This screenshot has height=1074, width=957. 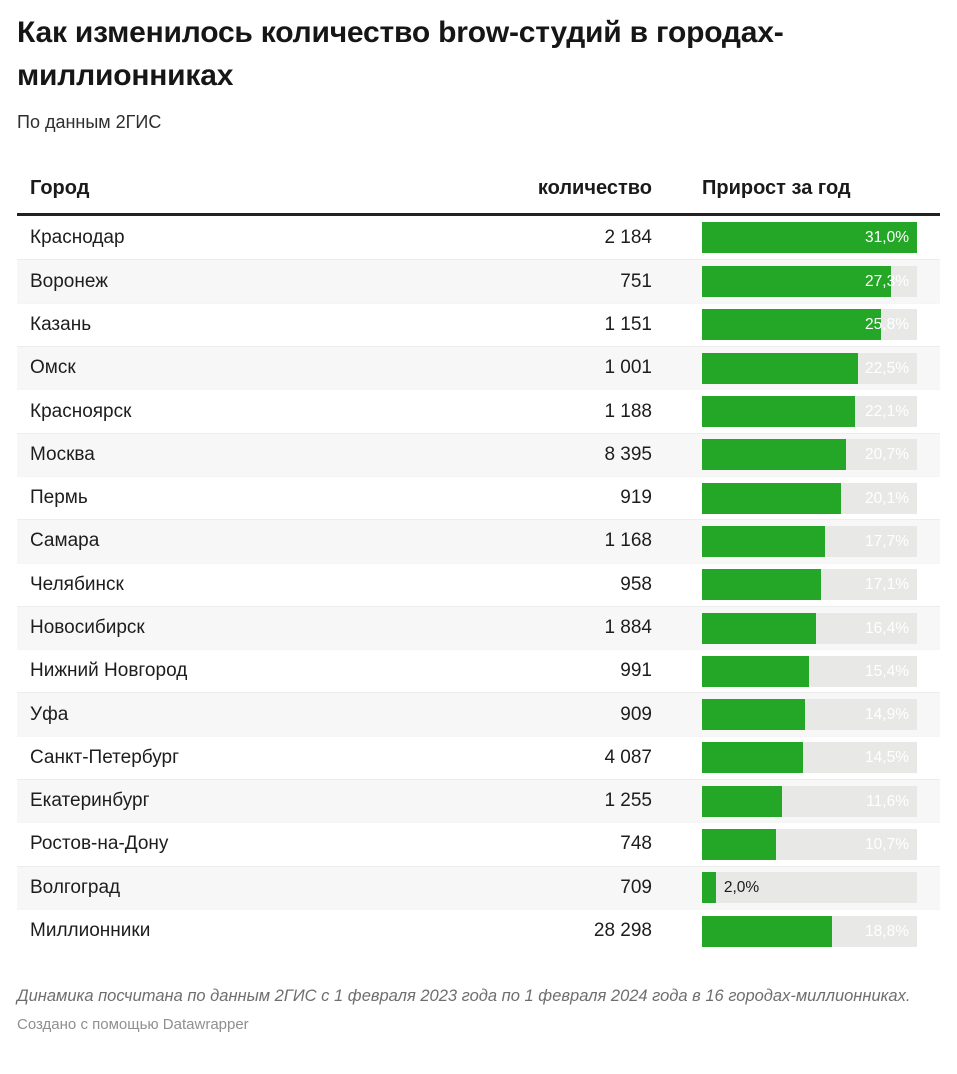 I want to click on table-row: Краснодар 2 184 31,0%, so click(x=478, y=237).